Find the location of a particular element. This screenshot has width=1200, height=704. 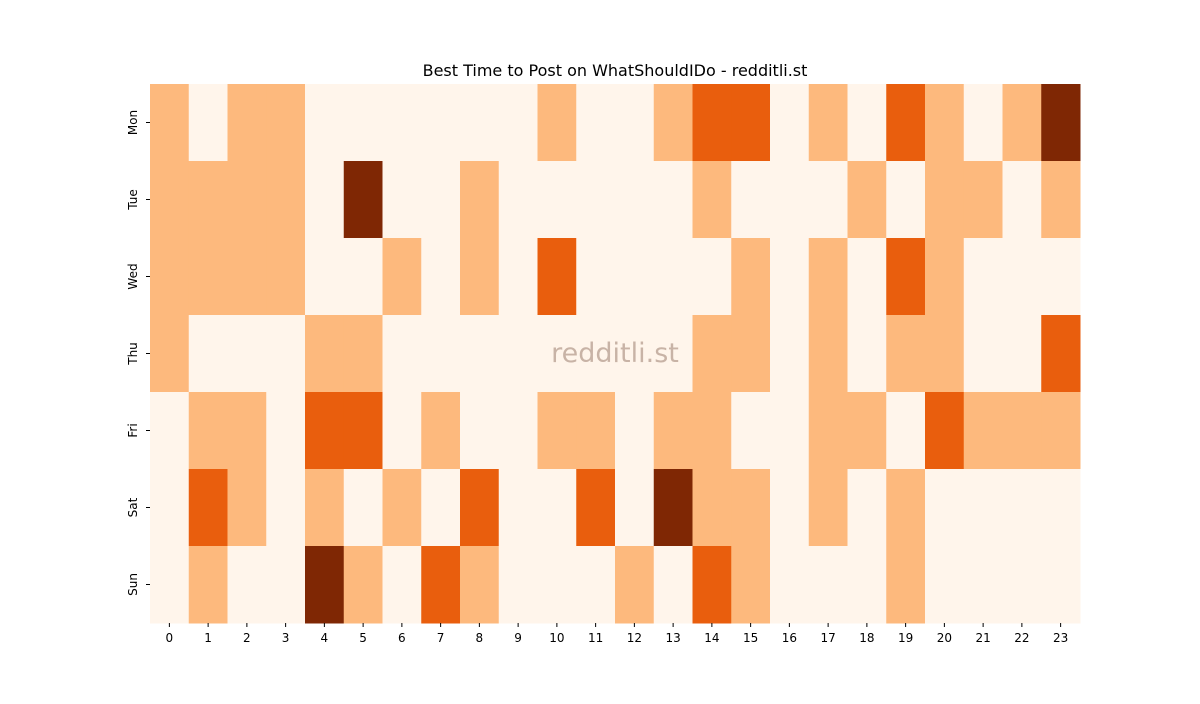

x-tick-label: 9 is located at coordinates (518, 638).